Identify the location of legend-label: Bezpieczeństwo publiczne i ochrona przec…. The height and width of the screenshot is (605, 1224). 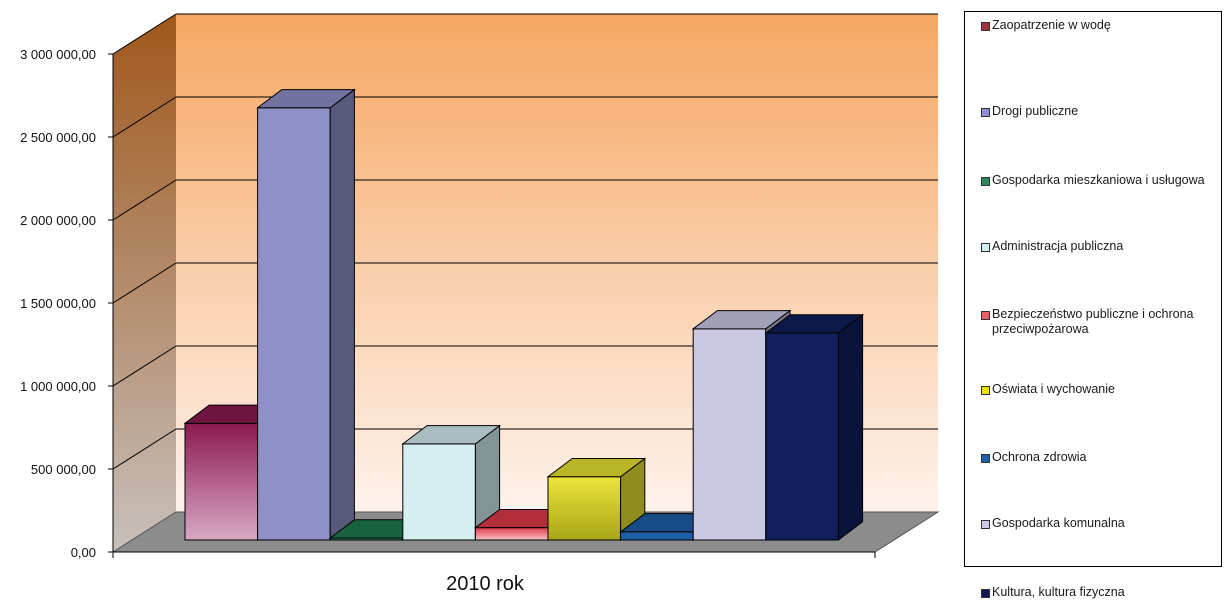
(1093, 321).